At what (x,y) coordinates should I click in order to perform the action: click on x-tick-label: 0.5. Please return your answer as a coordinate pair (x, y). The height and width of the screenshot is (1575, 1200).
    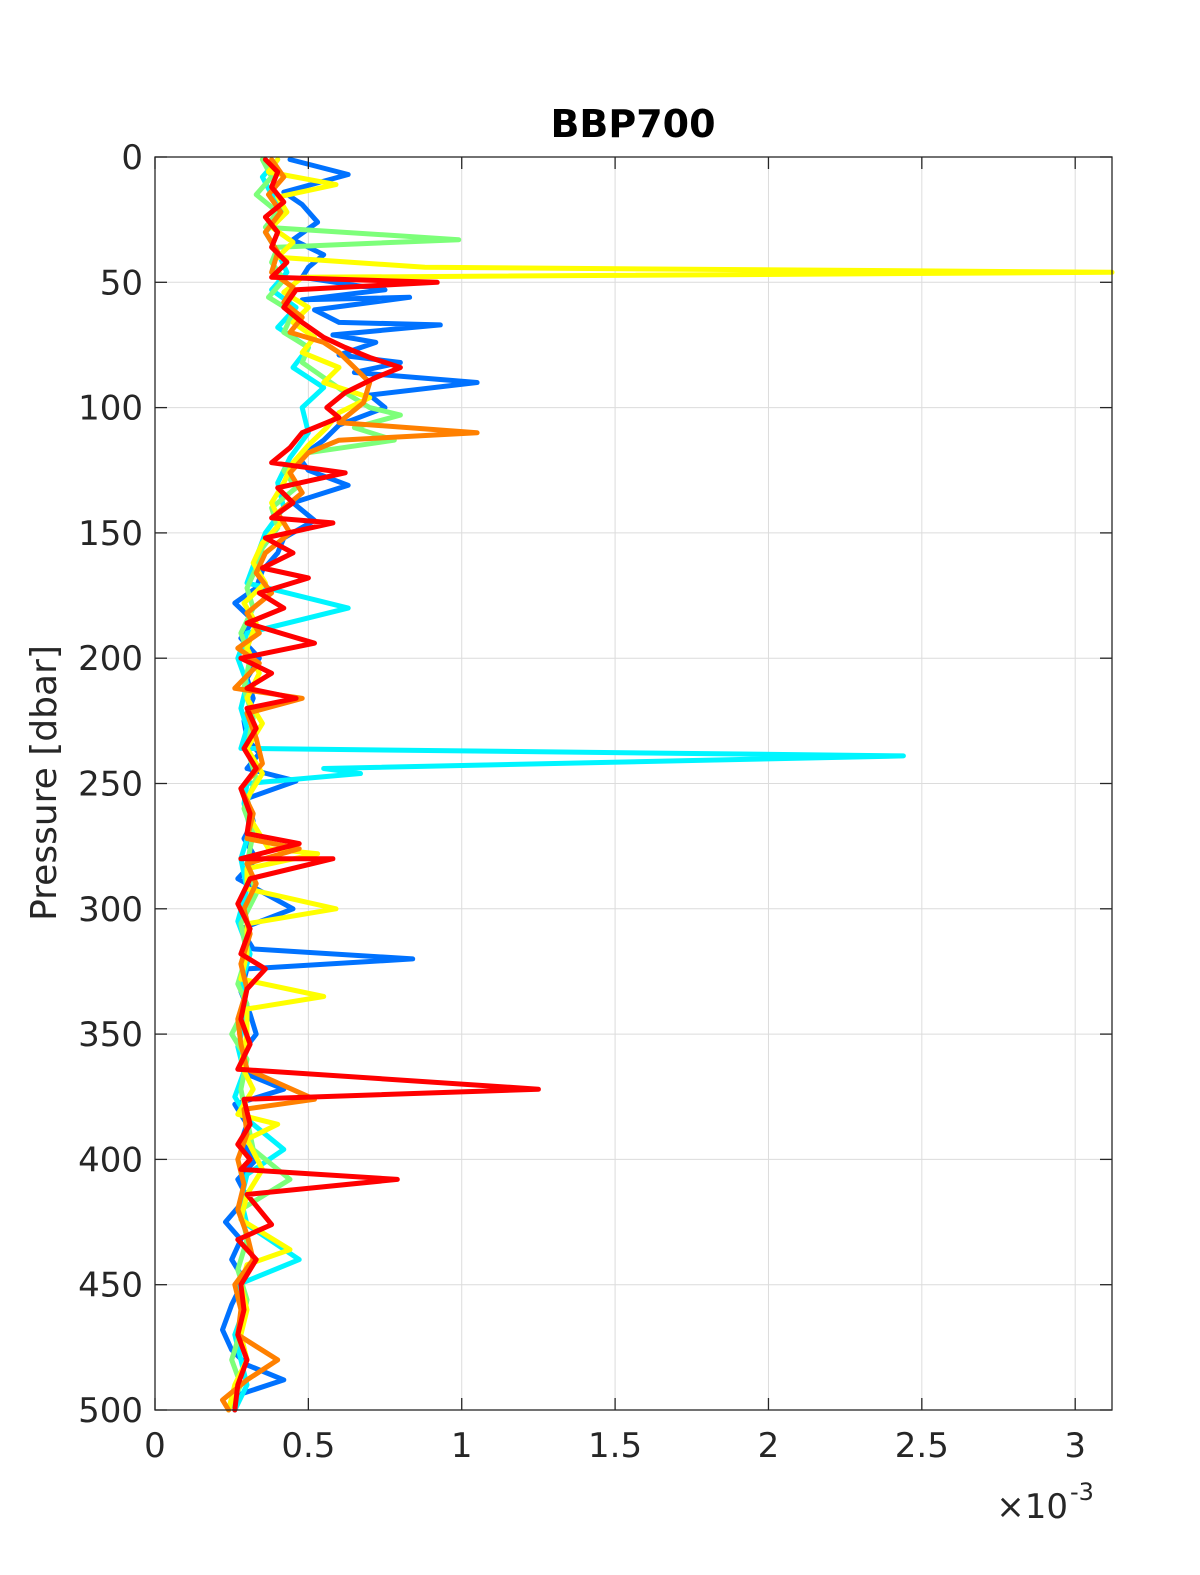
    Looking at the image, I should click on (308, 1446).